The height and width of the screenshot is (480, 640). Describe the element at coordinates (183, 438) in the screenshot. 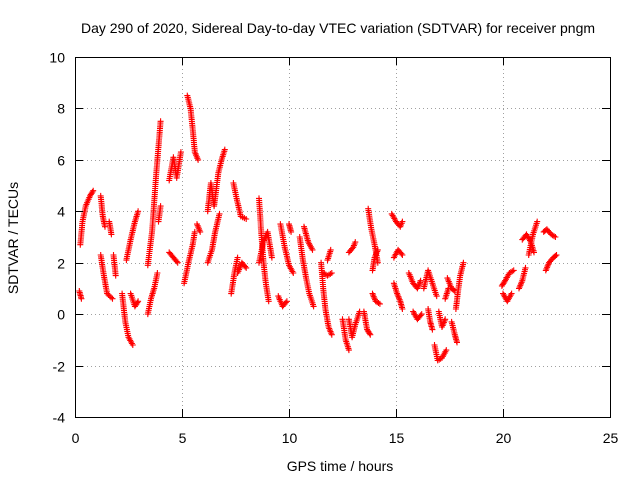

I see `x-tick-label: 5` at that location.